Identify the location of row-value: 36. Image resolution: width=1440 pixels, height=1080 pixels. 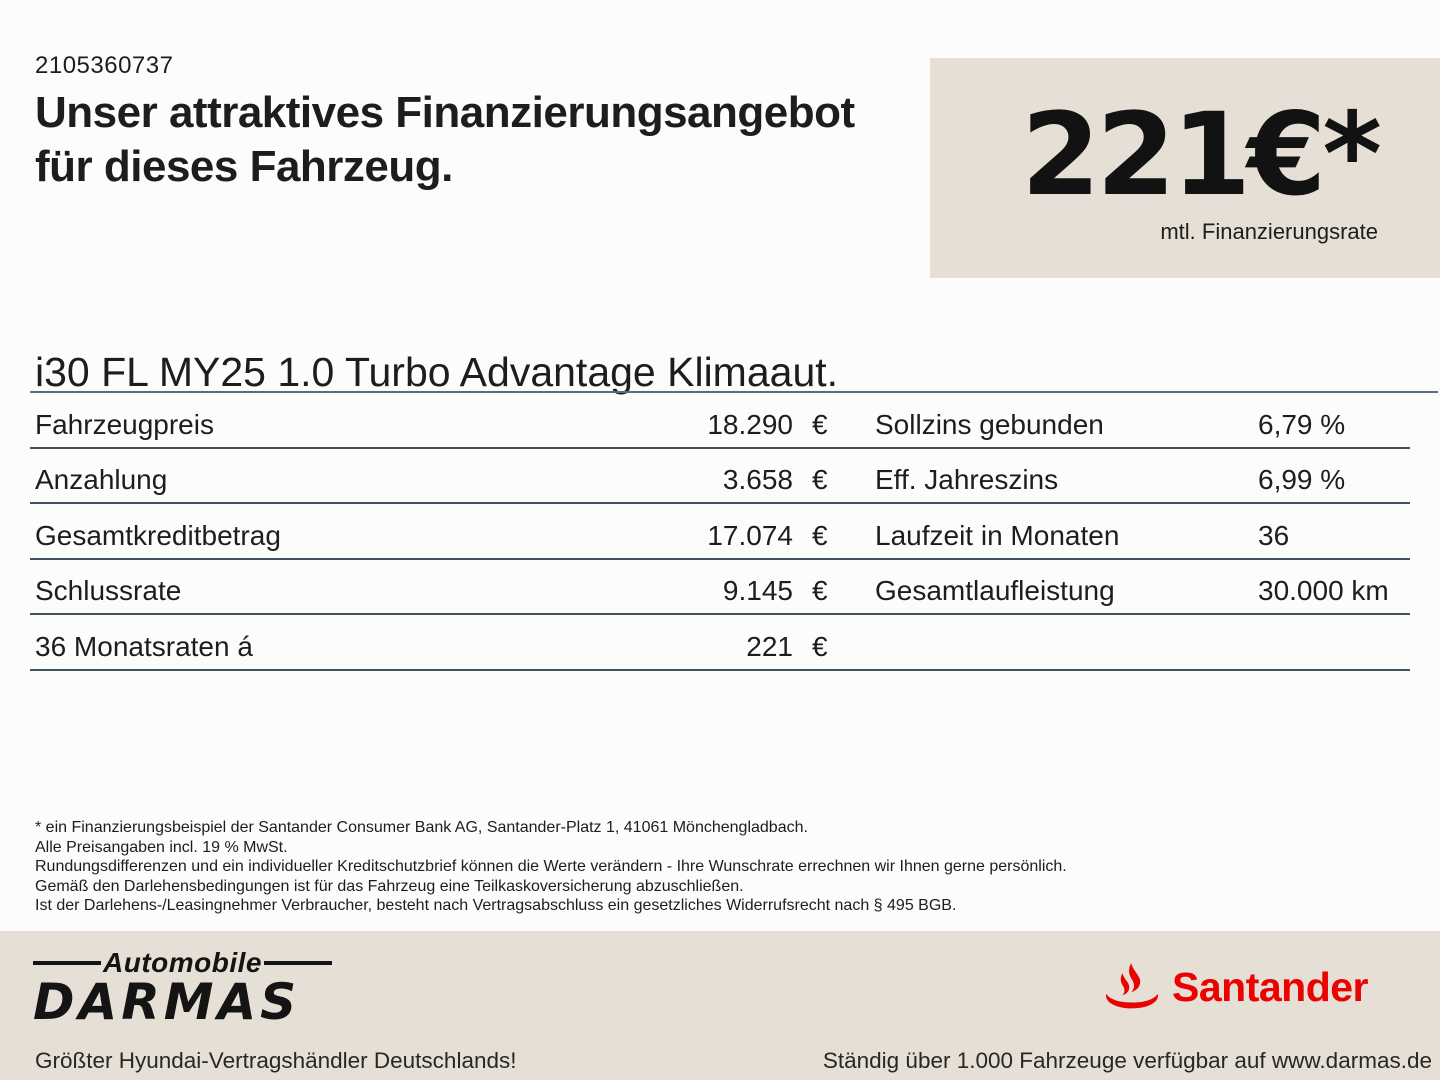
(1274, 535).